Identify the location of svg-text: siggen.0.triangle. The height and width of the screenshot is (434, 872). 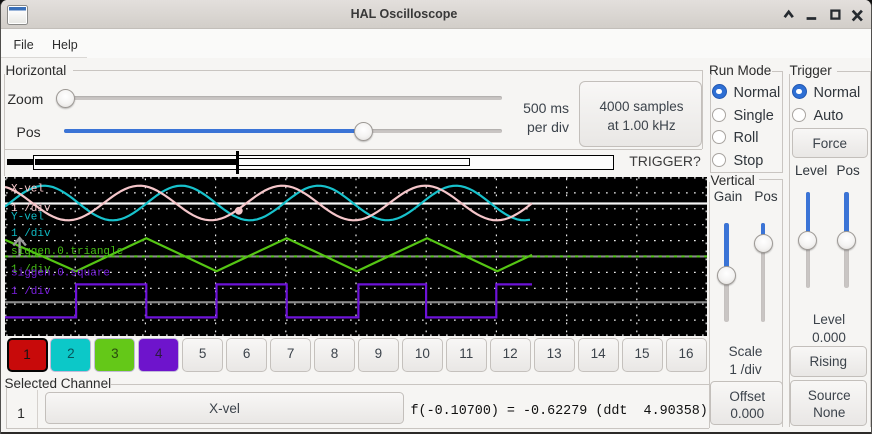
(67, 252).